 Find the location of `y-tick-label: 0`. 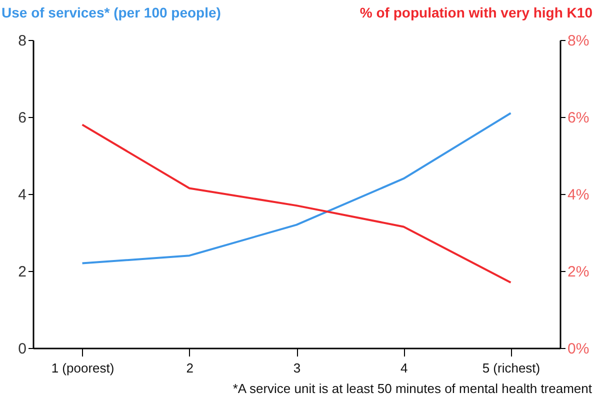

y-tick-label: 0 is located at coordinates (22, 349).